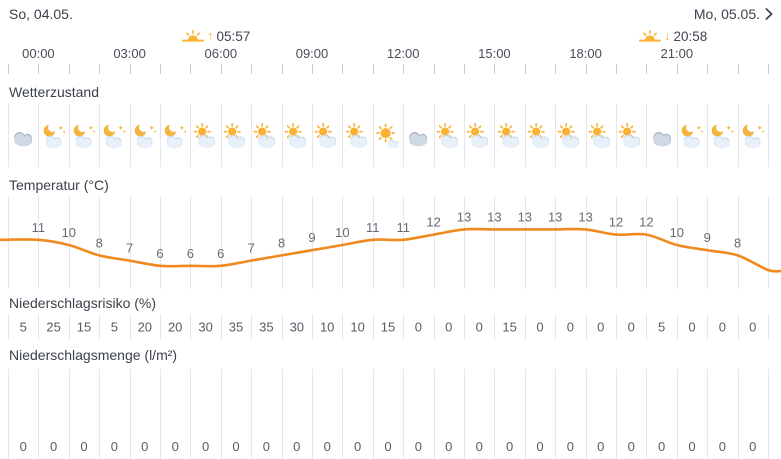 The image size is (781, 459). What do you see at coordinates (233, 36) in the screenshot?
I see `sunrise-time-label: 05:57` at bounding box center [233, 36].